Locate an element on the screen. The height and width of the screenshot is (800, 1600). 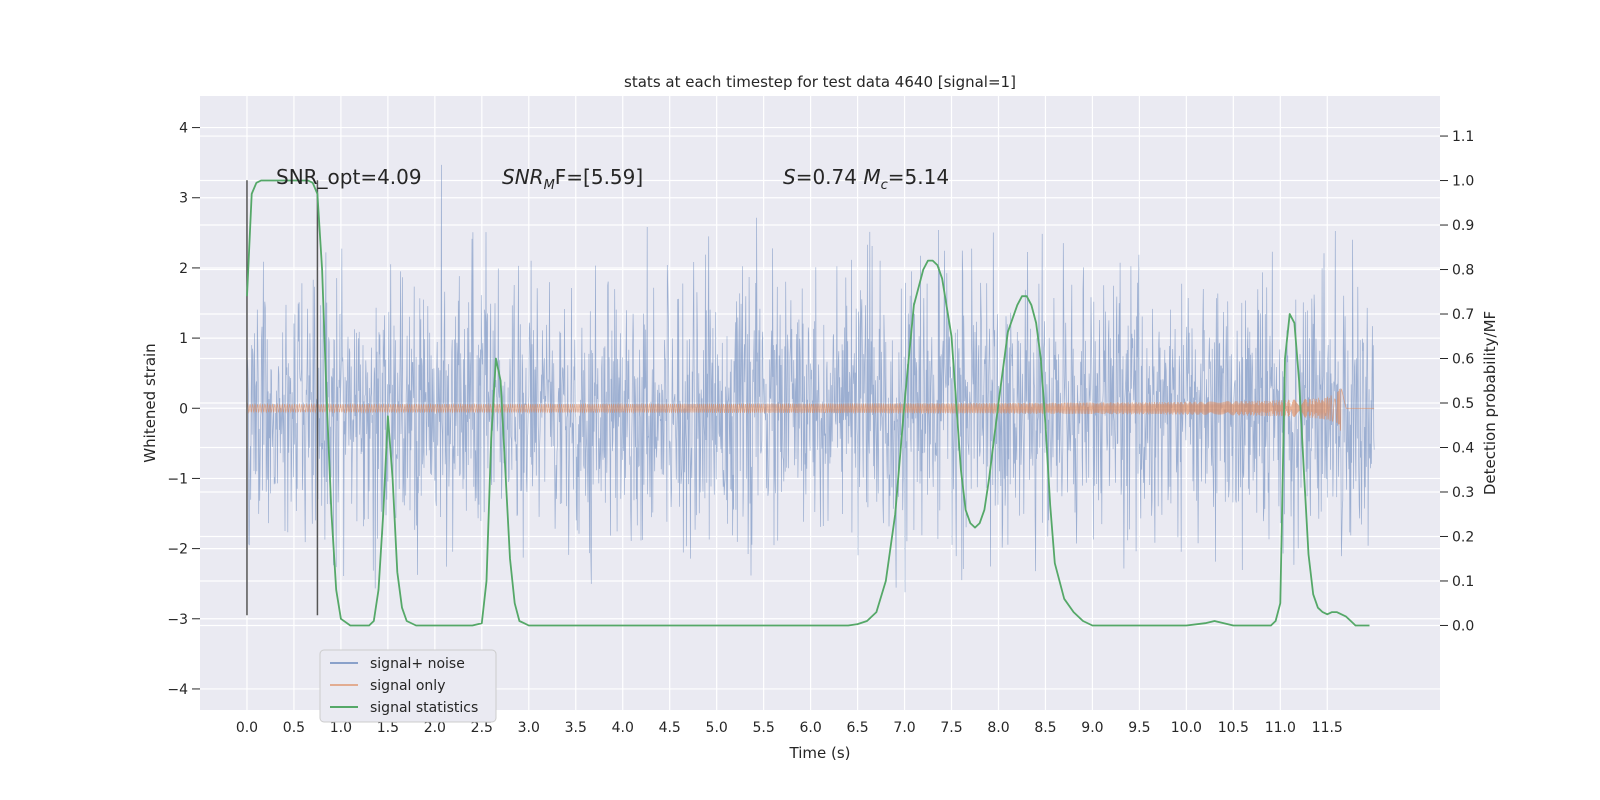
y-right-tick-label: 0.7 is located at coordinates (1463, 315).